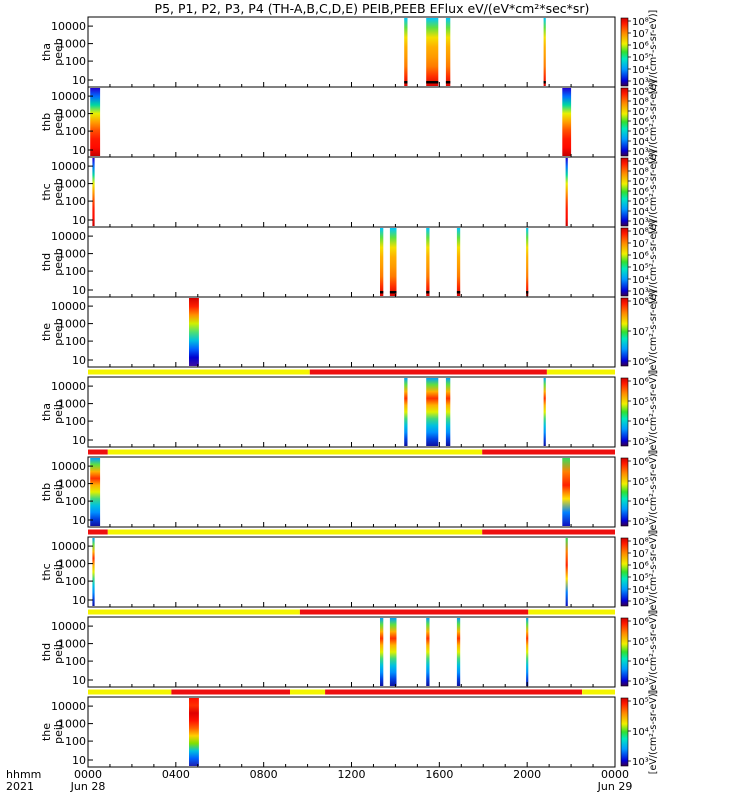  What do you see at coordinates (58, 52) in the screenshot?
I see `panel-label-instrument: peeb` at bounding box center [58, 52].